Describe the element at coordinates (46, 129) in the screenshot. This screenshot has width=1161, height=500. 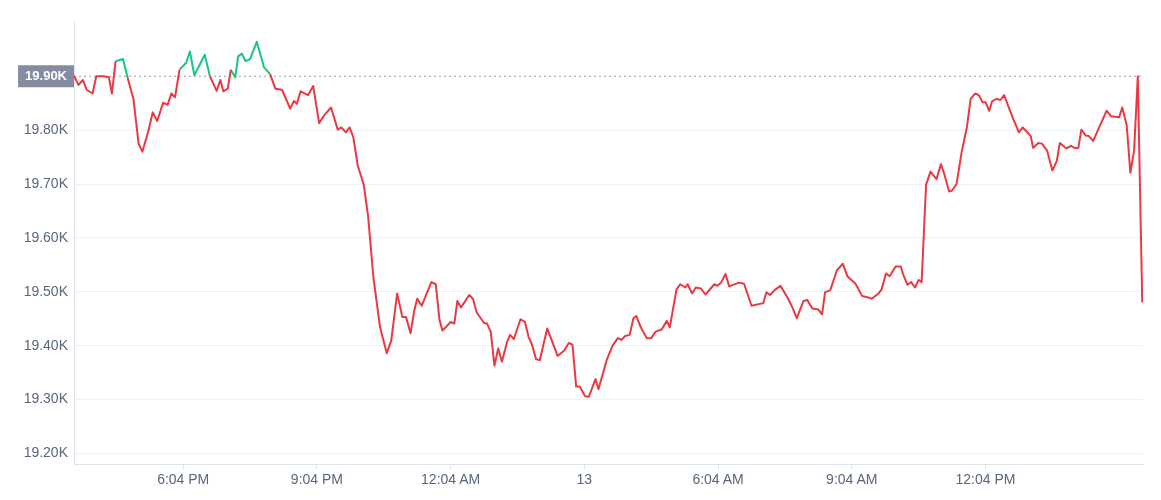
I see `y-tick-label: 19.80K` at that location.